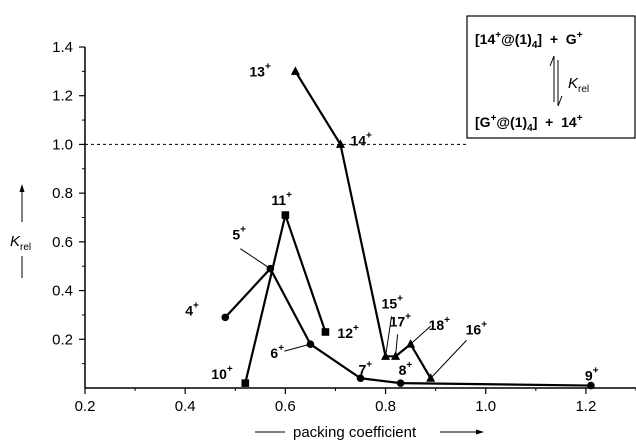 This screenshot has width=636, height=443. I want to click on equilibrium-box, so click(551, 77).